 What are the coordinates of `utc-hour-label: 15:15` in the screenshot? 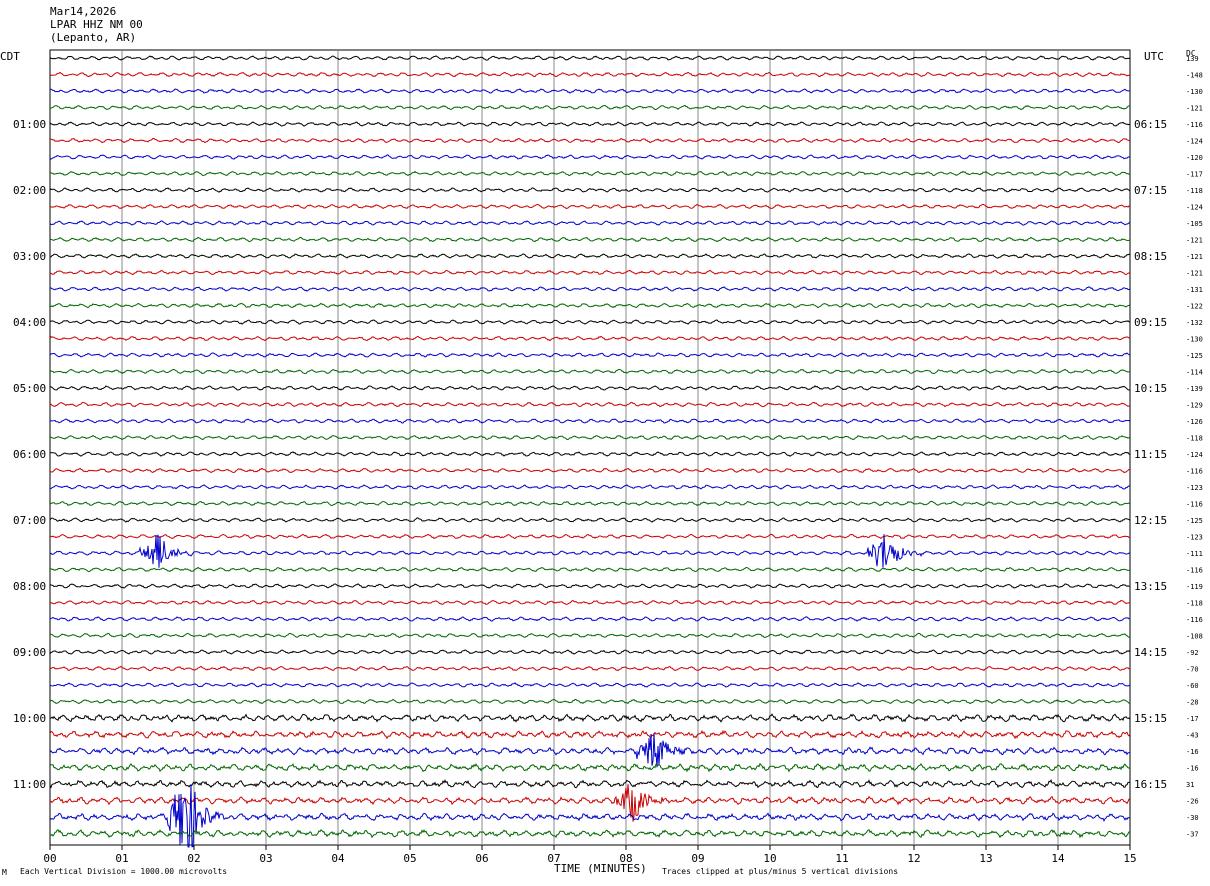 It's located at (1150, 718).